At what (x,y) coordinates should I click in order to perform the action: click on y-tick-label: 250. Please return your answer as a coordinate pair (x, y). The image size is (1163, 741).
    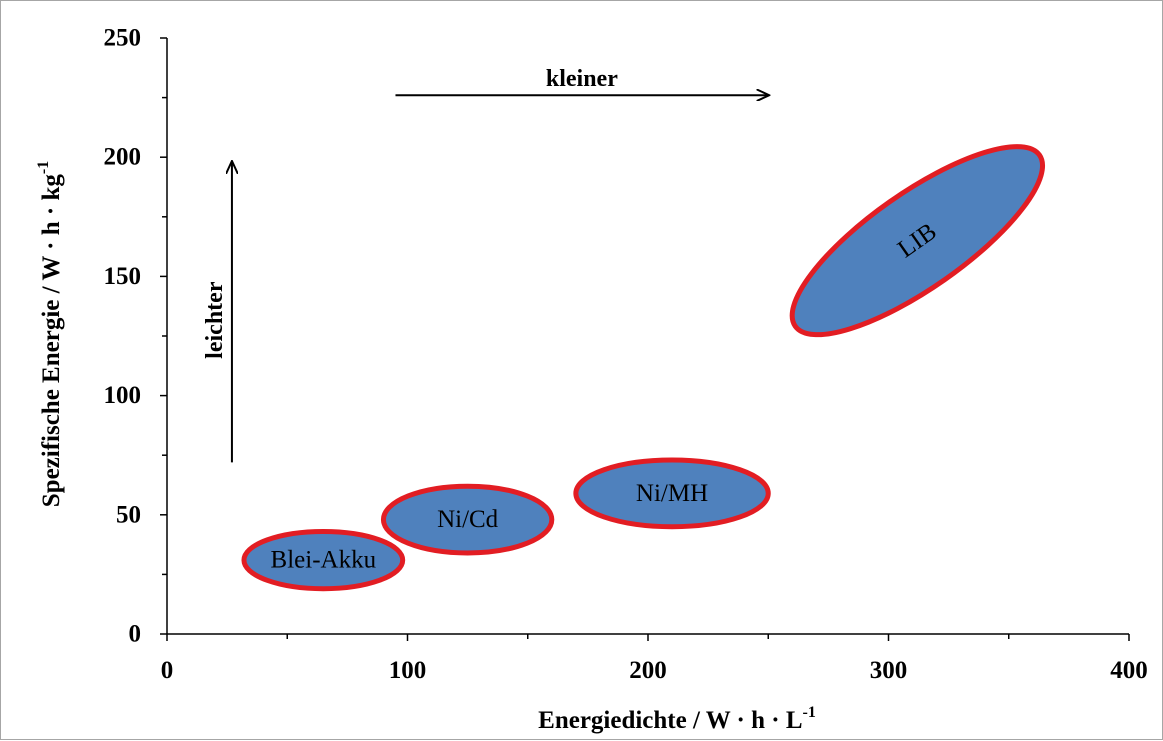
    Looking at the image, I should click on (123, 38).